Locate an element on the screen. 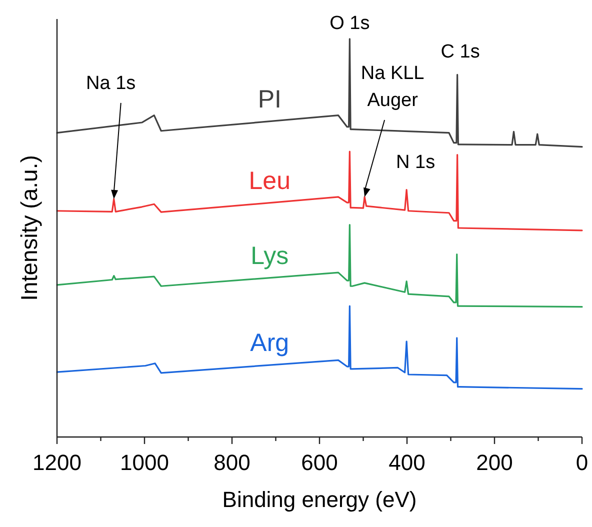 The width and height of the screenshot is (592, 527). x-tick-label: 1000 is located at coordinates (144, 462).